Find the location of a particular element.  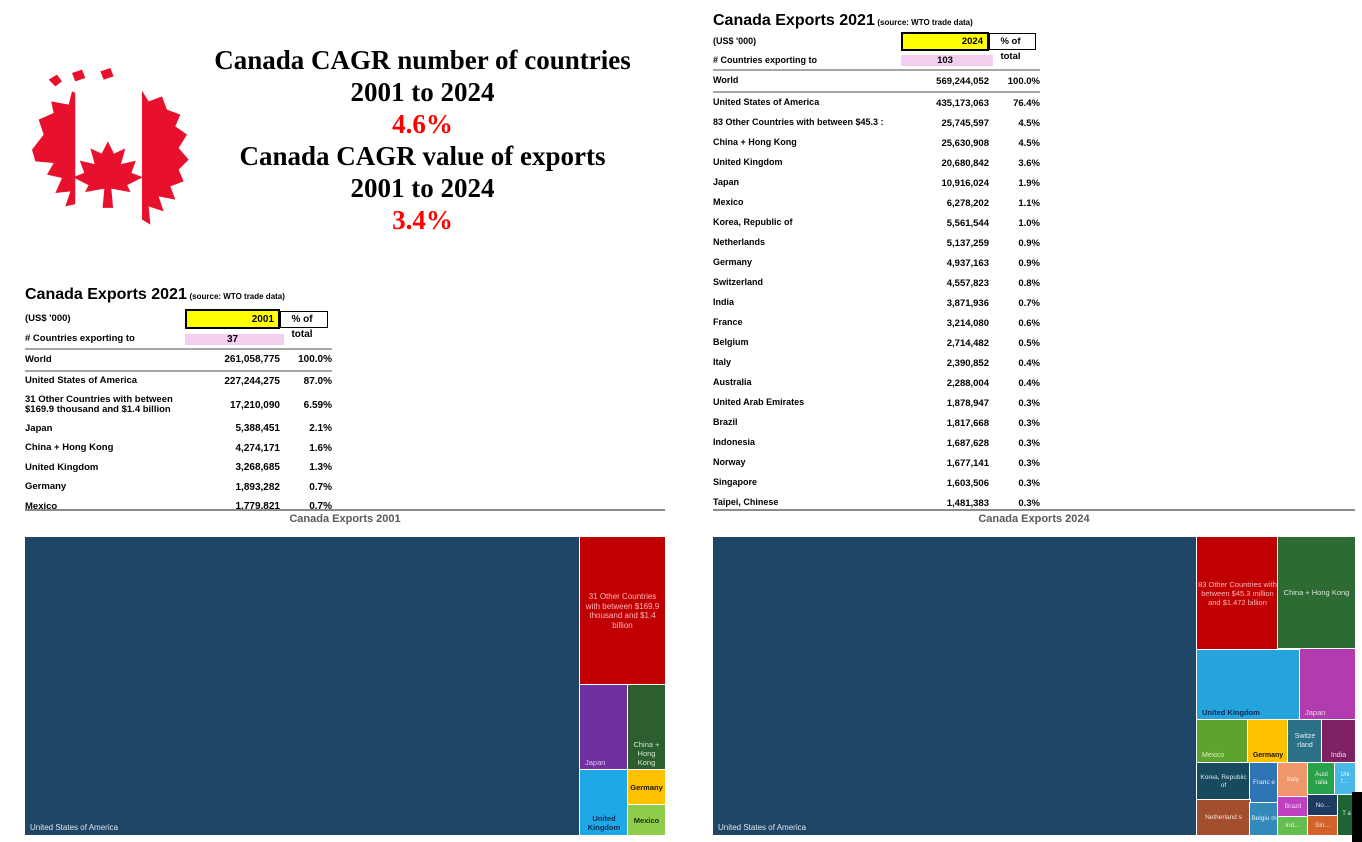

row-label: World is located at coordinates (726, 81).